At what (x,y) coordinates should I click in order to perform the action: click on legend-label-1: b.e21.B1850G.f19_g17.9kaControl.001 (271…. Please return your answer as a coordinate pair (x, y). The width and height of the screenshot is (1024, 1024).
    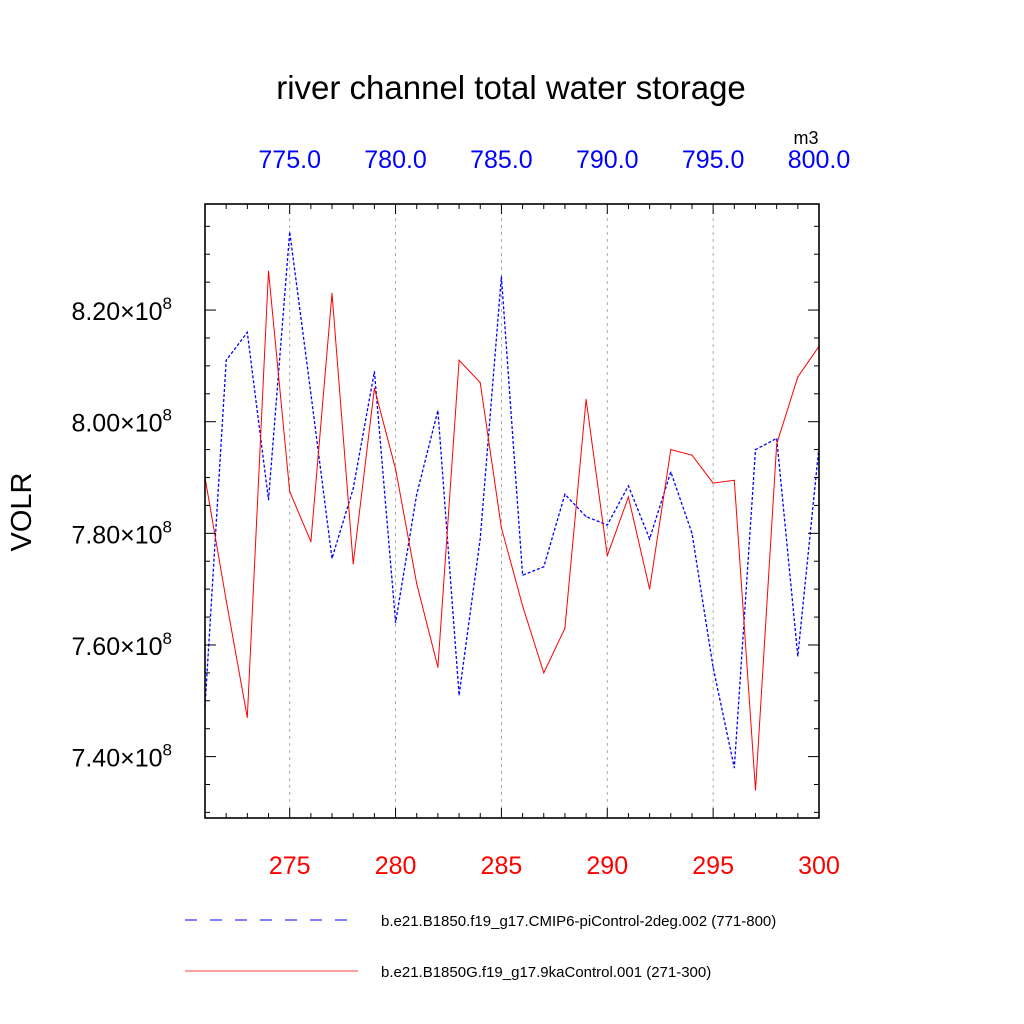
    Looking at the image, I should click on (546, 972).